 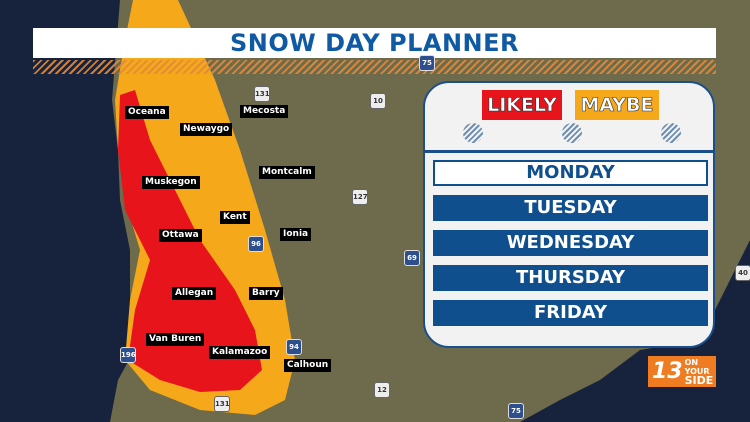 What do you see at coordinates (617, 105) in the screenshot?
I see `legend-maybe: MAYBE` at bounding box center [617, 105].